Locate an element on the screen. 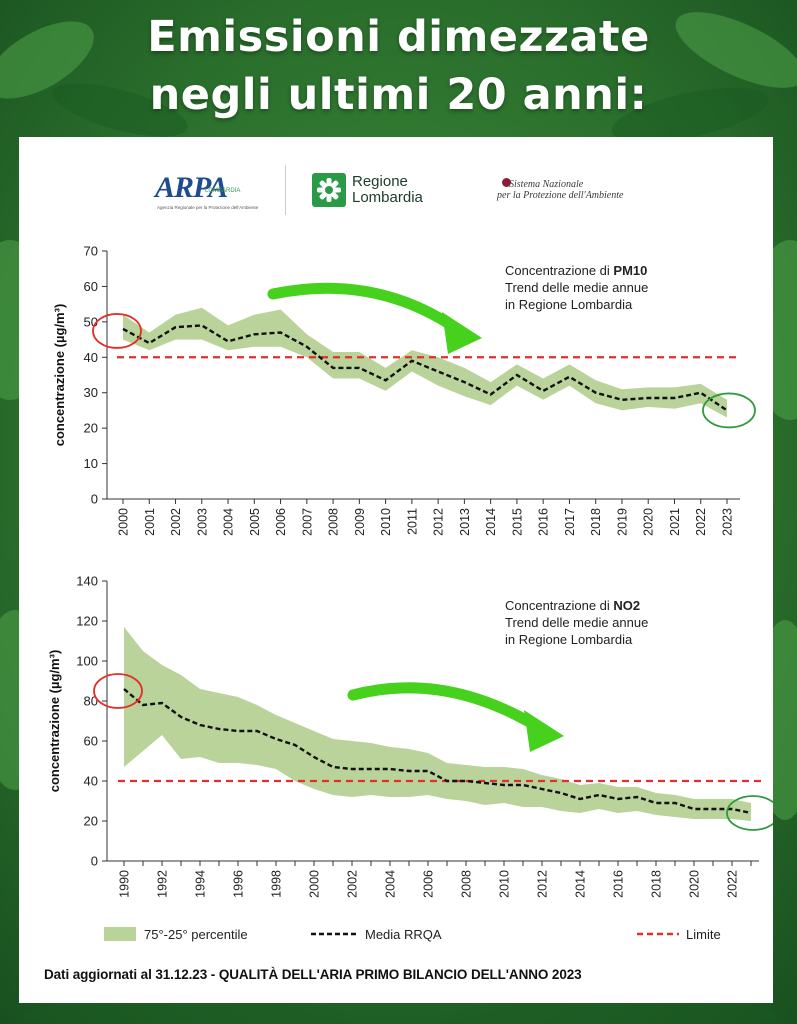  y-tick-label: 100 is located at coordinates (87, 661).